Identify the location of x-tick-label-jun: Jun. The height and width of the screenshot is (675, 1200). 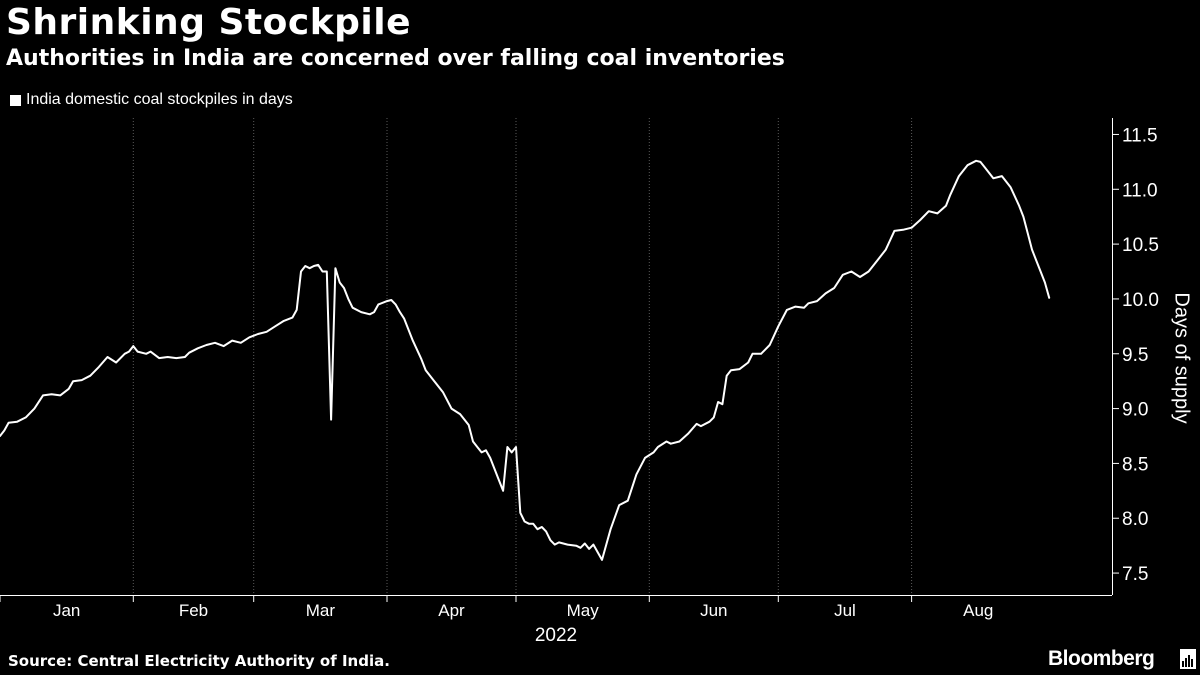
(713, 610).